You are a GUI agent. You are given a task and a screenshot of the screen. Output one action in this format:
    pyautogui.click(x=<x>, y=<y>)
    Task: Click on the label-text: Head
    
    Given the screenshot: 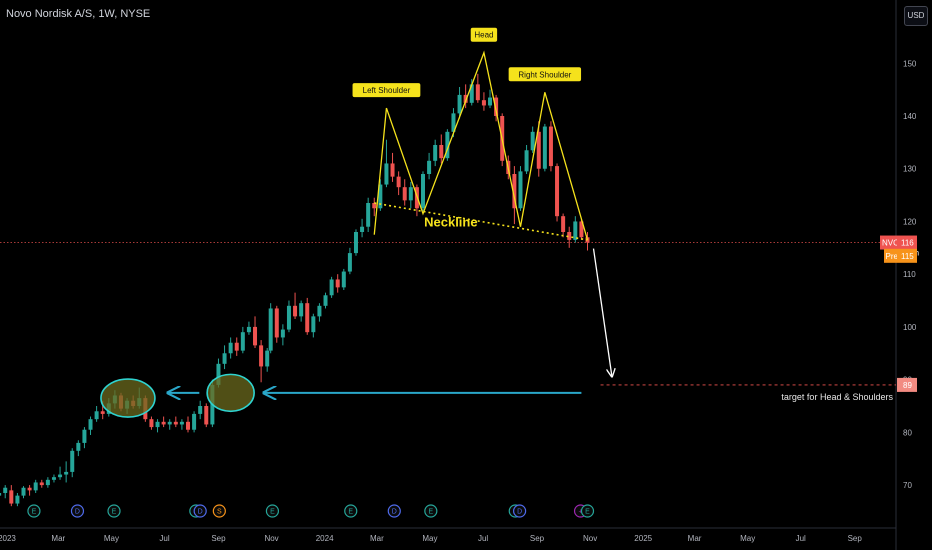 What is the action you would take?
    pyautogui.click(x=483, y=35)
    